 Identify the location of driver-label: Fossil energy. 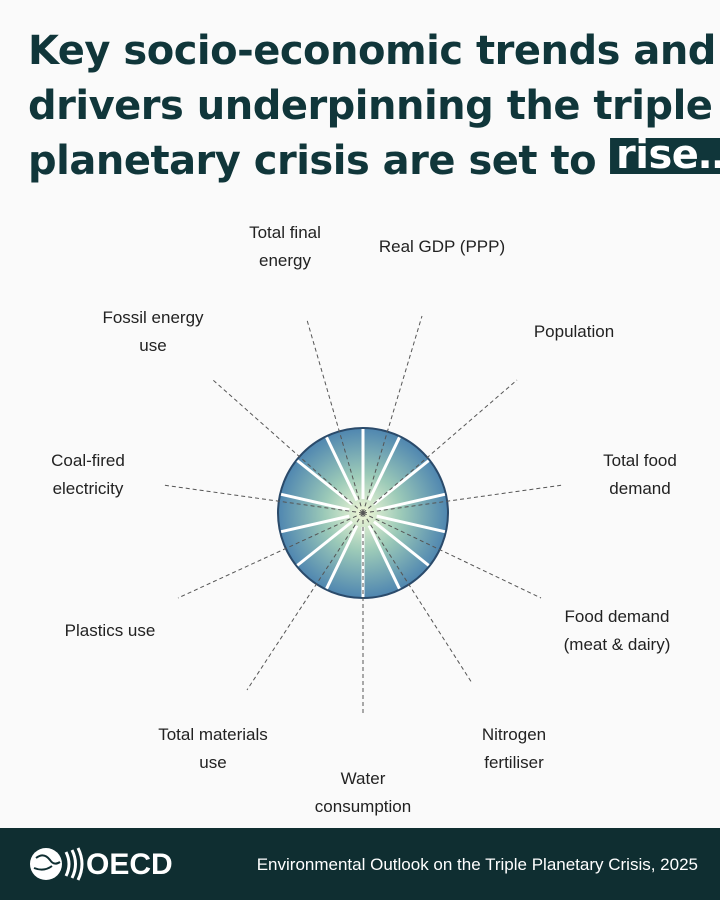
(153, 317).